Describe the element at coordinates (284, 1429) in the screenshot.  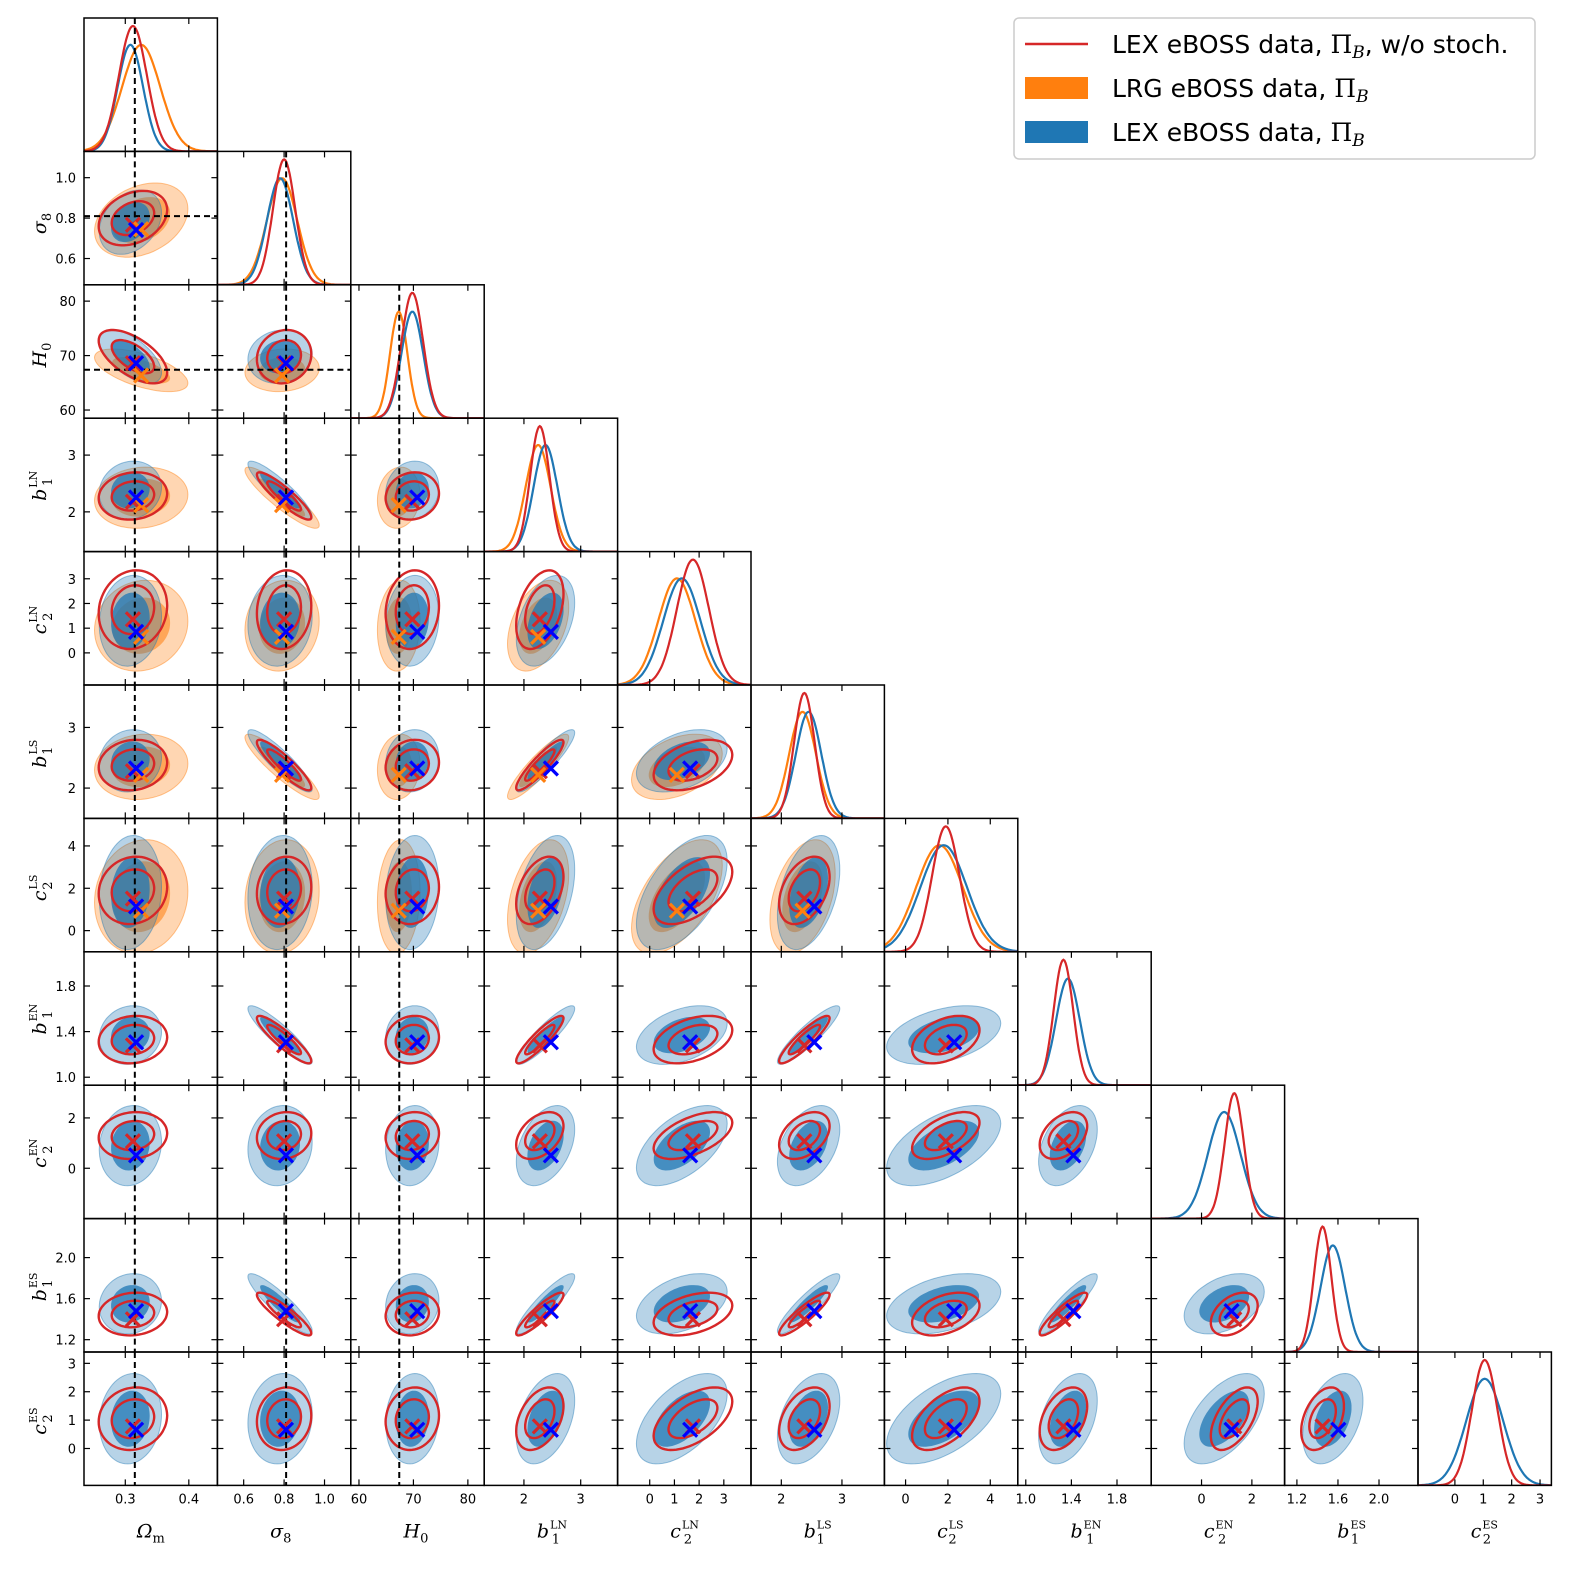
I see `panel-10-1: 0.6 0.8 1.0` at that location.